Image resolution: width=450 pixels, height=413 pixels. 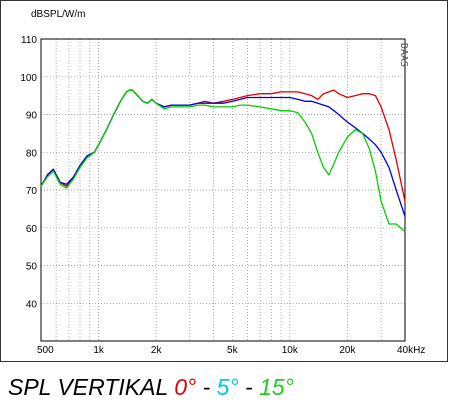 What do you see at coordinates (227, 387) in the screenshot?
I see `caption-angle-5: 5°` at bounding box center [227, 387].